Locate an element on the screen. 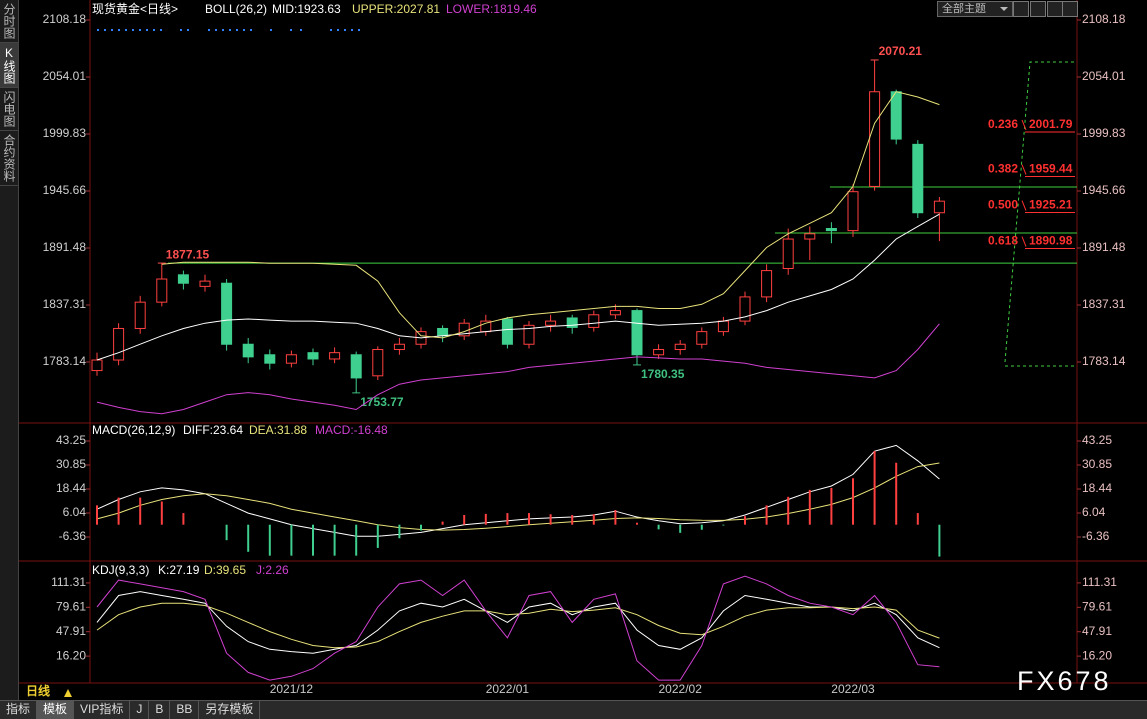  legend-entry: J:2.26 is located at coordinates (272, 570).